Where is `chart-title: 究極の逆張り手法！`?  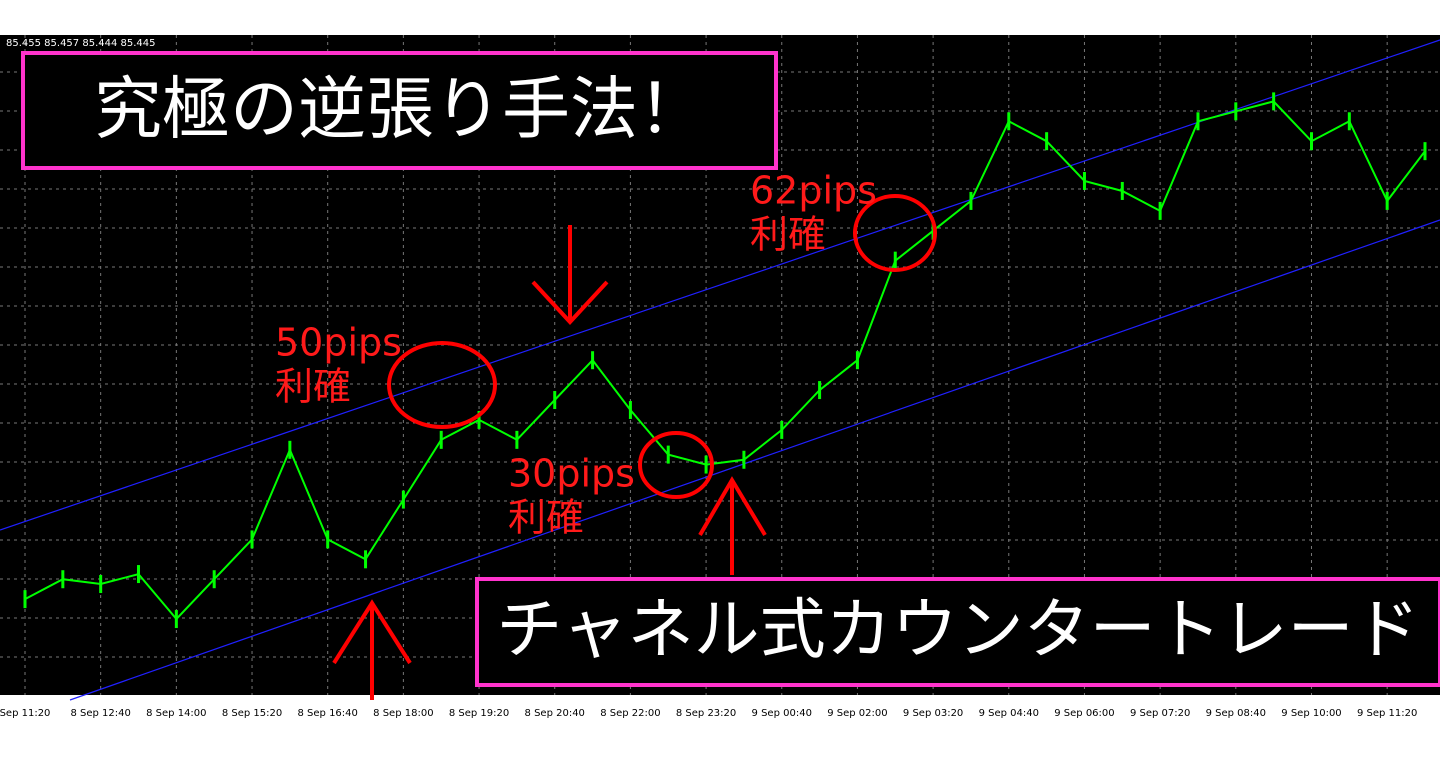 chart-title: 究極の逆張り手法！ is located at coordinates (400, 110).